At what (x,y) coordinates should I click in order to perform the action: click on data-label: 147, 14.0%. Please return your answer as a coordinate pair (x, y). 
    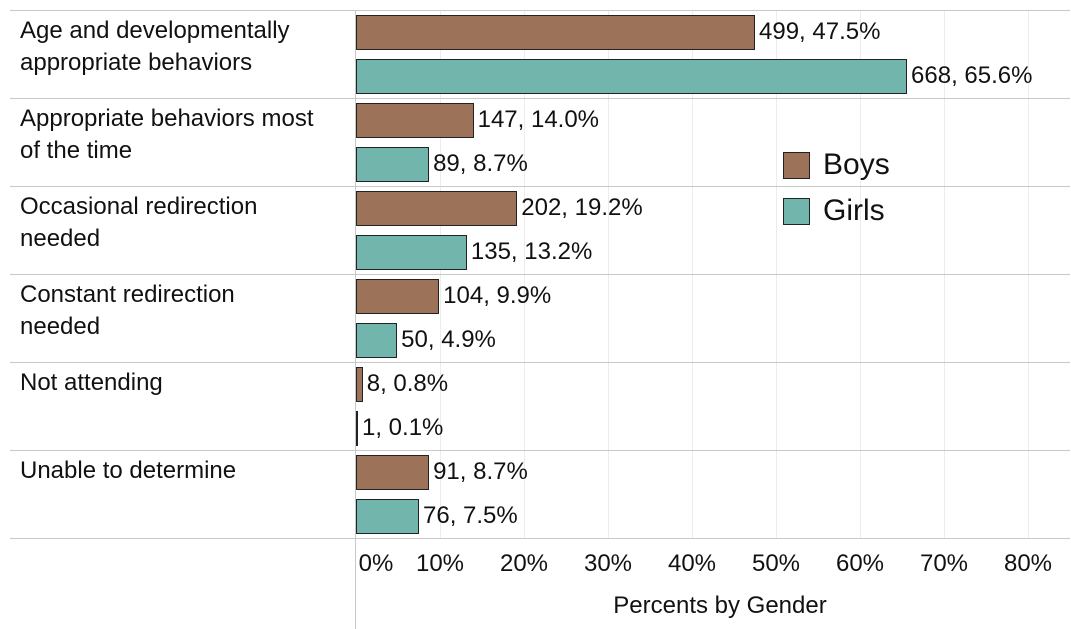
    Looking at the image, I should click on (538, 119).